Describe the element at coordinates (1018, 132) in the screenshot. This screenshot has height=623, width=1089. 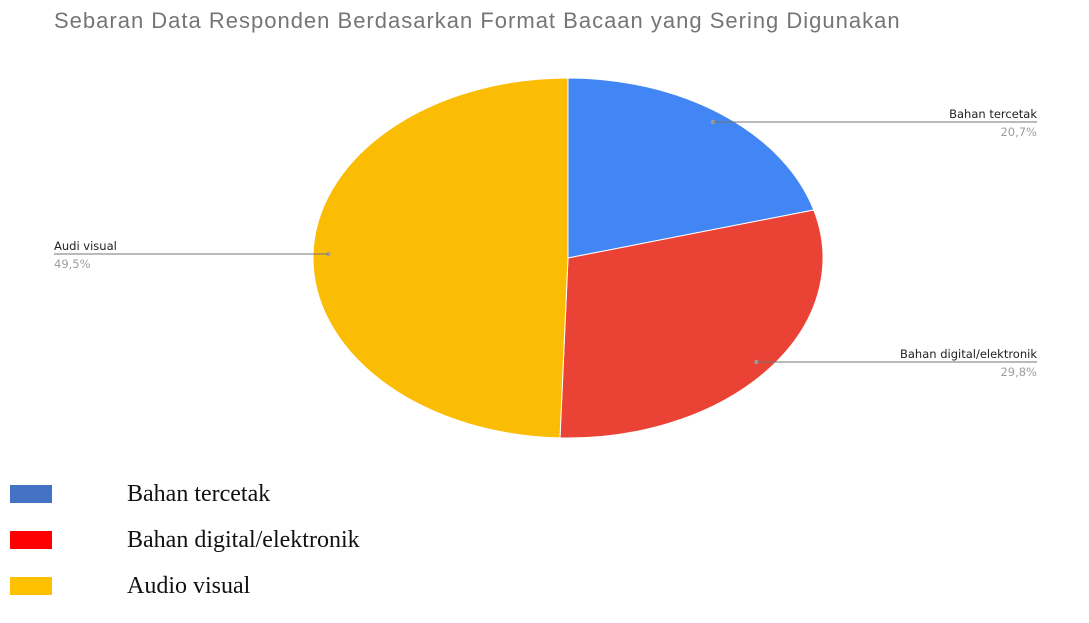
I see `slice-percent-bahan-tercetak: 20,7%` at that location.